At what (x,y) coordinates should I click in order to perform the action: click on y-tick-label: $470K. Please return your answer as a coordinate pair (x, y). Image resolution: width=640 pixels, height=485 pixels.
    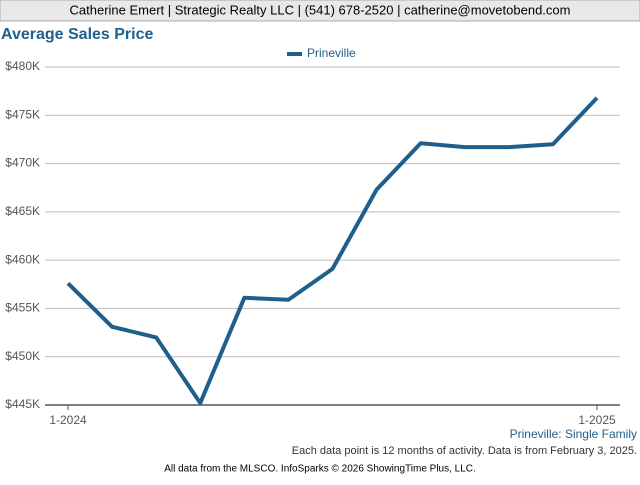
    Looking at the image, I should click on (22, 163).